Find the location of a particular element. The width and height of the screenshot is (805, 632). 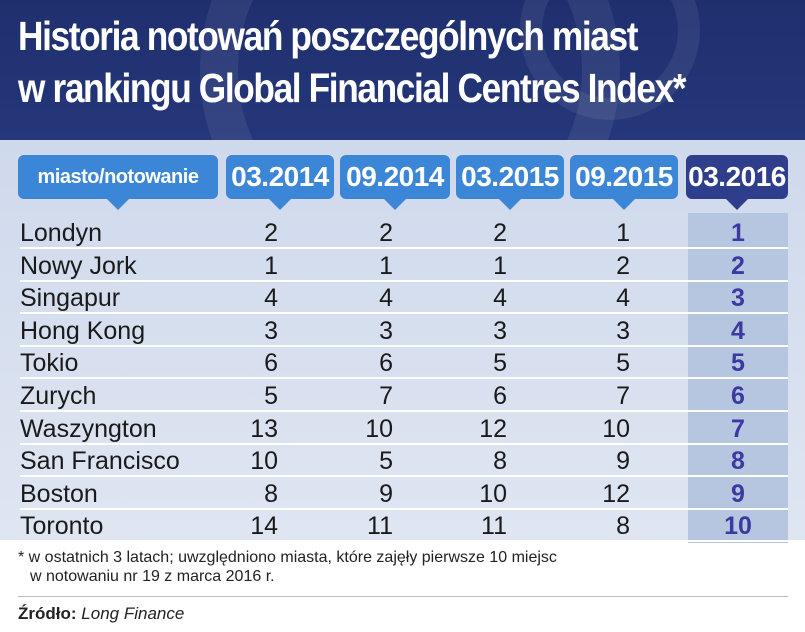

city-name: Waszyngton is located at coordinates (88, 428).